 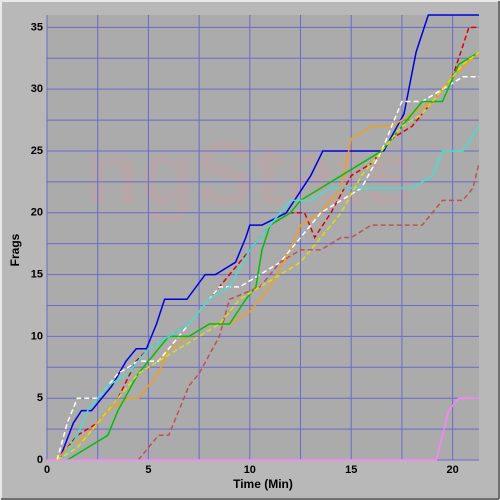 What do you see at coordinates (40, 398) in the screenshot?
I see `y-tick-label: 5` at bounding box center [40, 398].